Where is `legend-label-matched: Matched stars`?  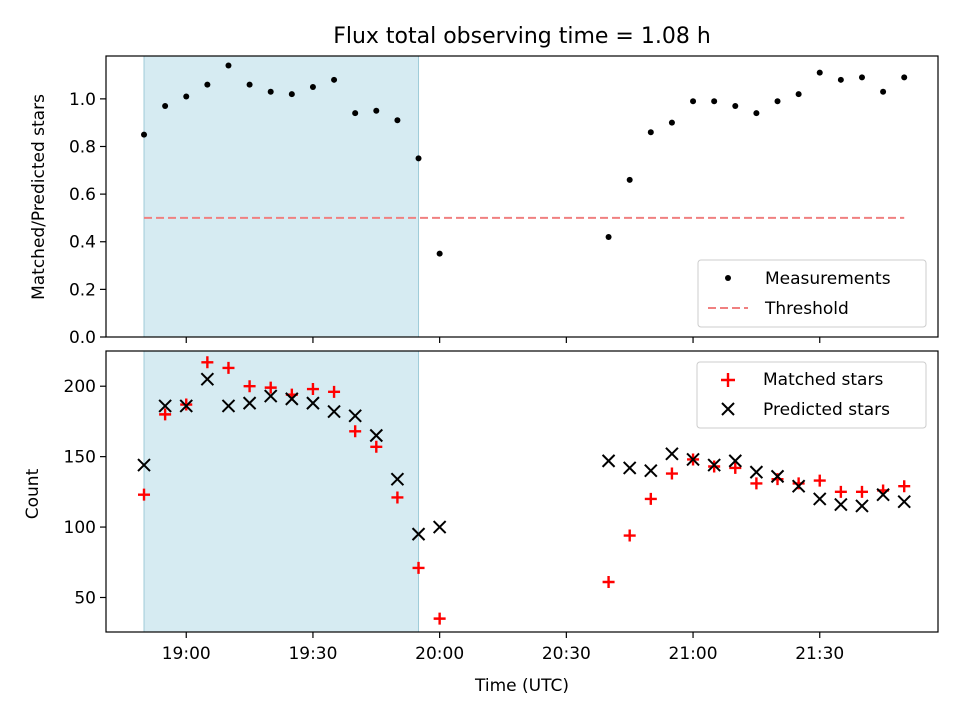 legend-label-matched: Matched stars is located at coordinates (823, 380).